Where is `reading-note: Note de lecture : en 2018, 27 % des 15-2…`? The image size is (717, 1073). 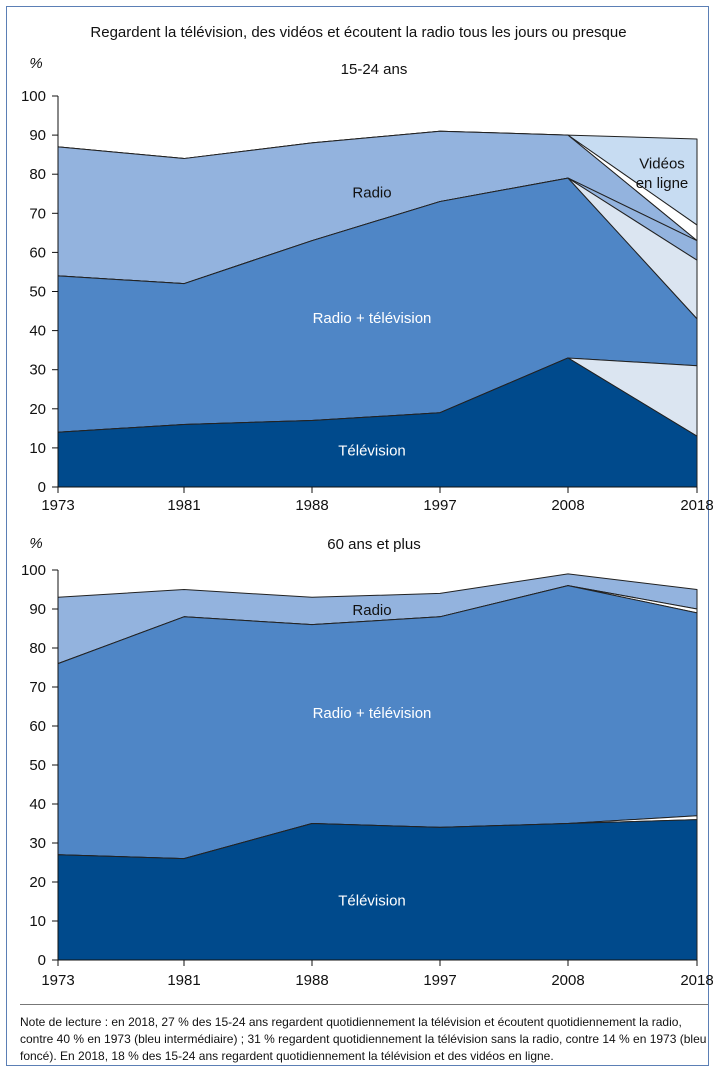
reading-note: Note de lecture : en 2018, 27 % des 15-2… is located at coordinates (363, 1039).